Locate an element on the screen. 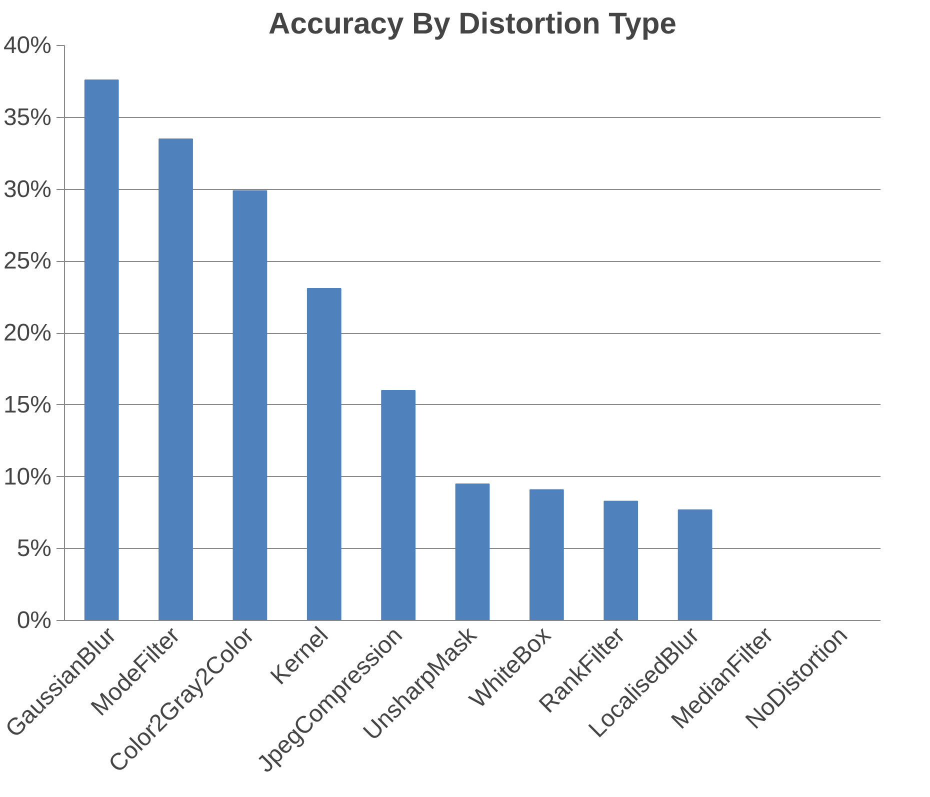 The image size is (930, 797). y-tick-label: 30% is located at coordinates (27, 189).